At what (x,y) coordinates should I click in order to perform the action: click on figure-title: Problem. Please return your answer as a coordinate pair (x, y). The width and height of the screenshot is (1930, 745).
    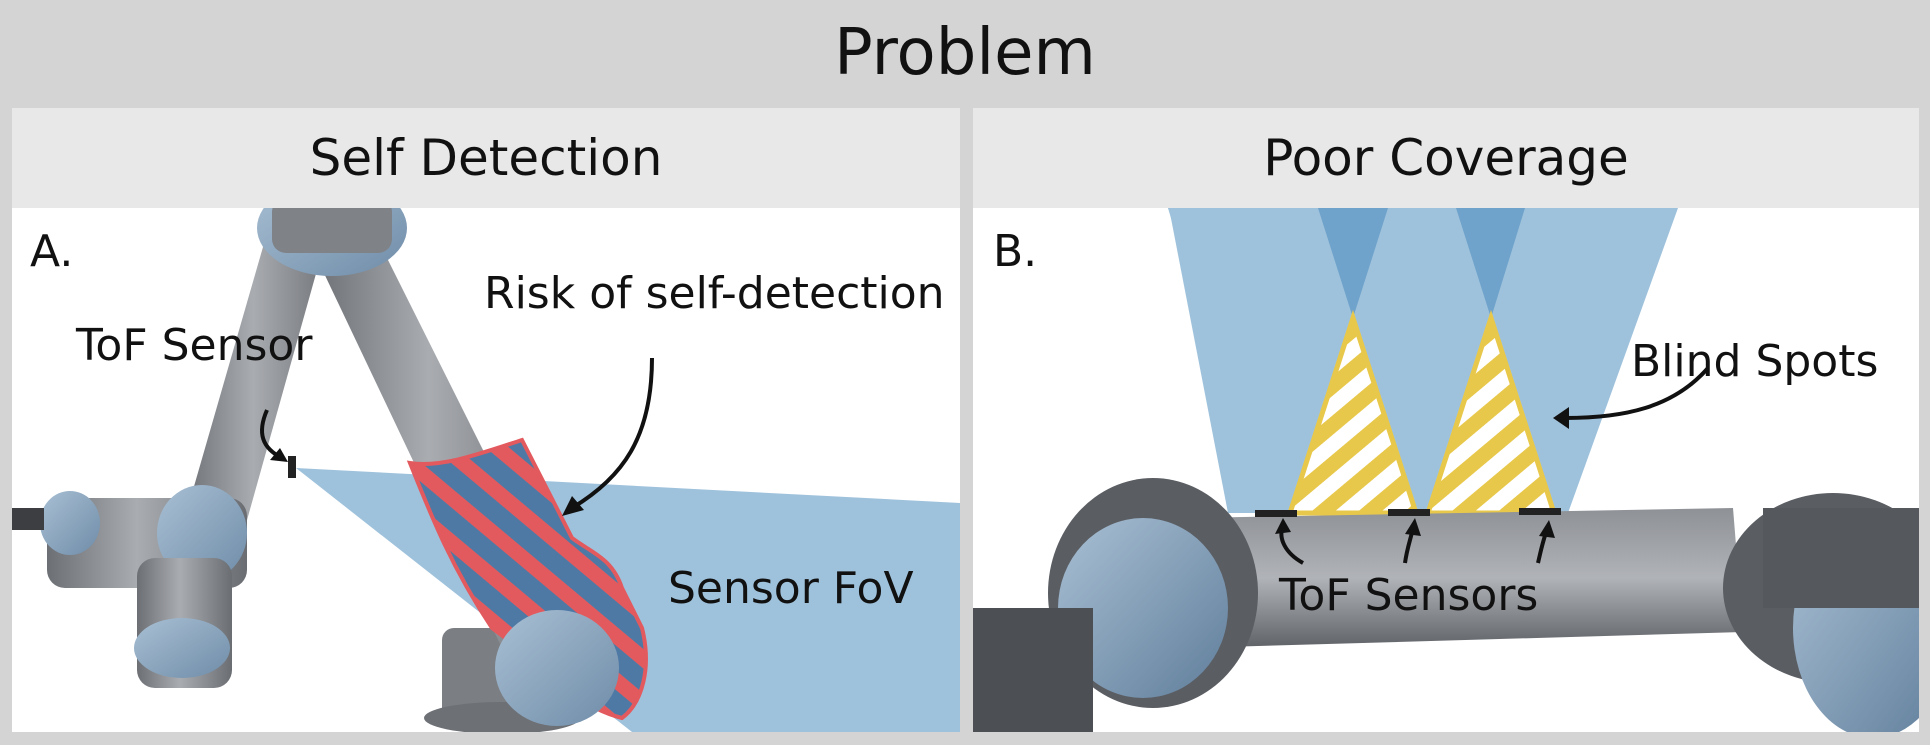
    Looking at the image, I should click on (965, 53).